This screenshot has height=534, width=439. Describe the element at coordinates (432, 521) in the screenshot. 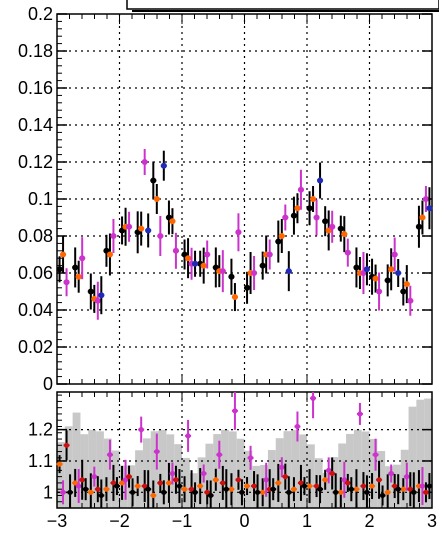

I see `x-tick-label: 3` at that location.